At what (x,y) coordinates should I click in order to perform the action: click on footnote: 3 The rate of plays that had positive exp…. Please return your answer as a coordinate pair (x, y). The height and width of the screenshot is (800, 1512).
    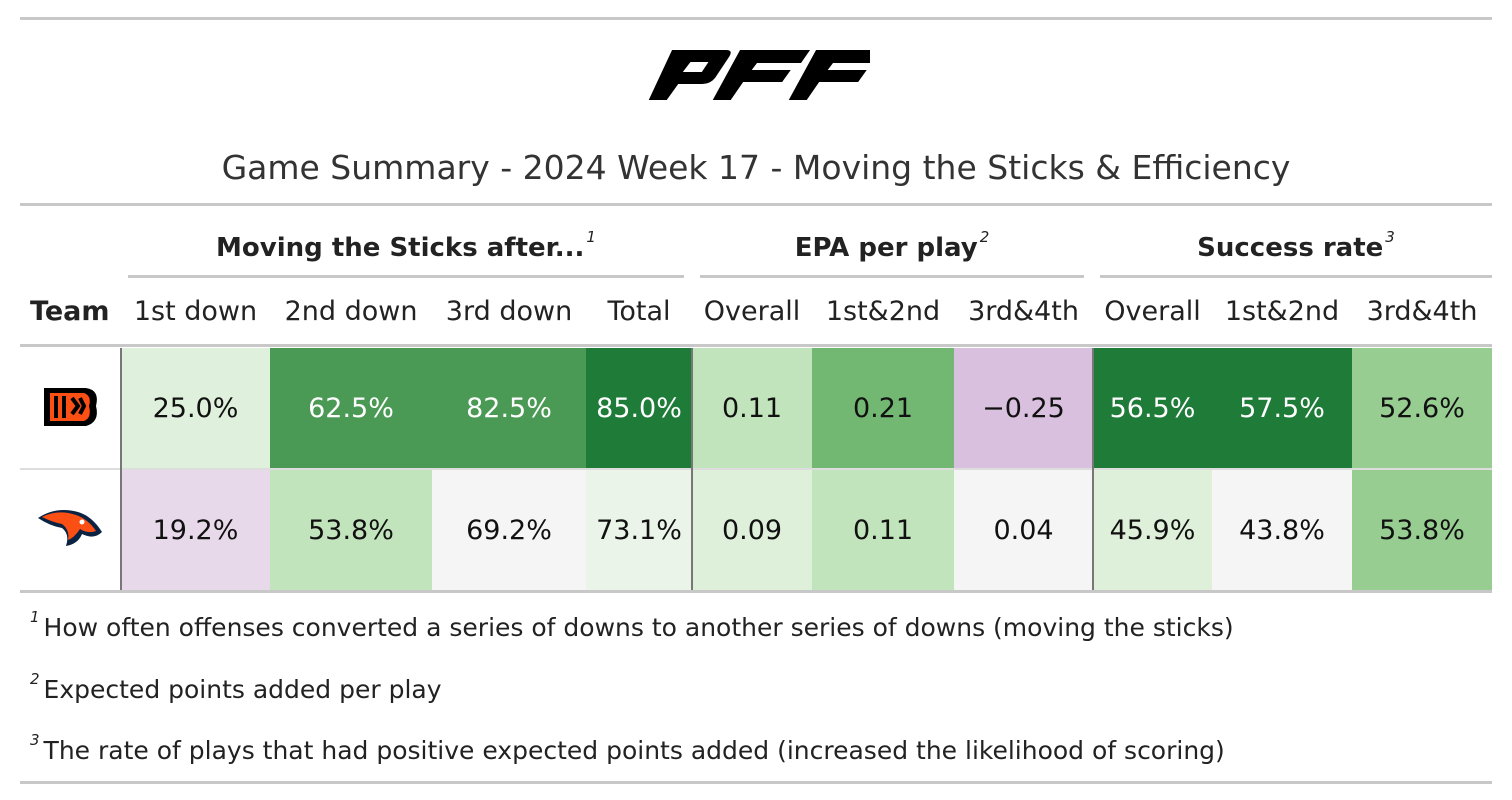
    Looking at the image, I should click on (626, 748).